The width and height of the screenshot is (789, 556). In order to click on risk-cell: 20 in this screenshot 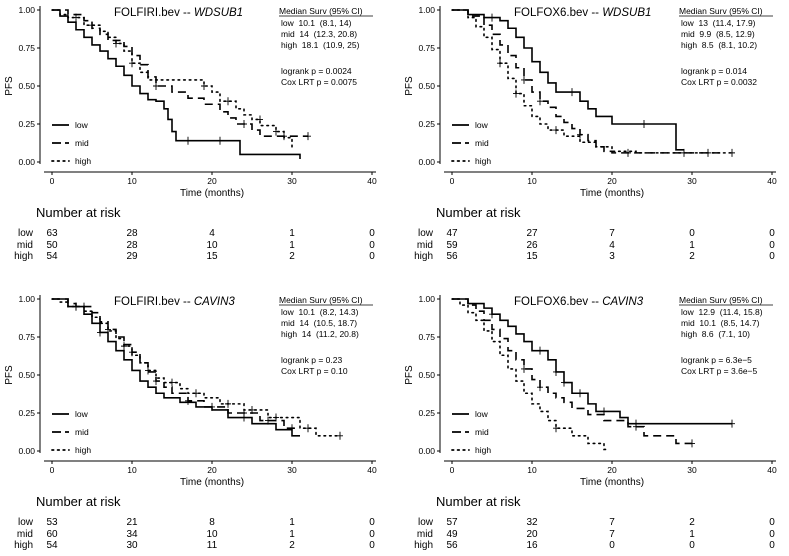, I will do `click(532, 534)`.